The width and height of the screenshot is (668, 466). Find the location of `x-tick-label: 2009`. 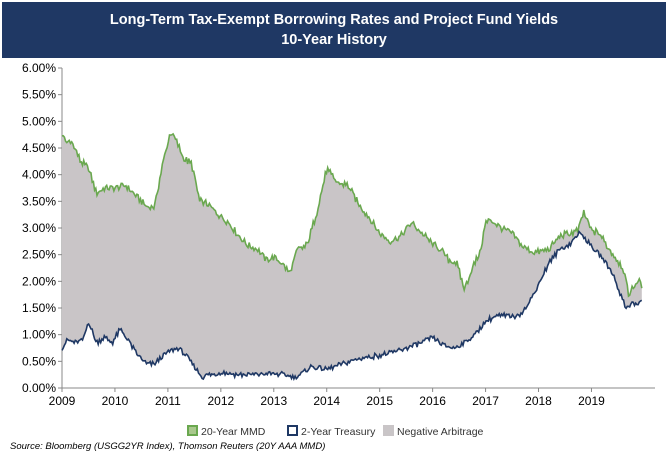

x-tick-label: 2009 is located at coordinates (62, 401).